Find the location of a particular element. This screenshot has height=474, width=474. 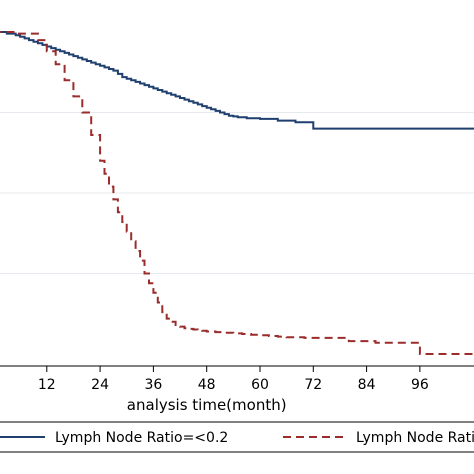

legend-box is located at coordinates (237, 437).